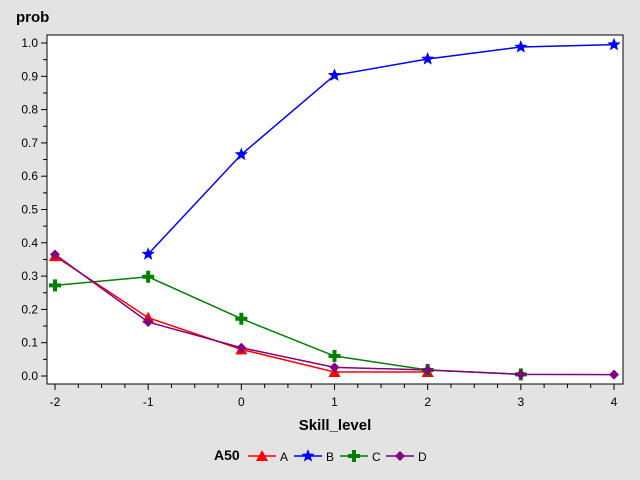  What do you see at coordinates (227, 455) in the screenshot?
I see `legend-title: A50` at bounding box center [227, 455].